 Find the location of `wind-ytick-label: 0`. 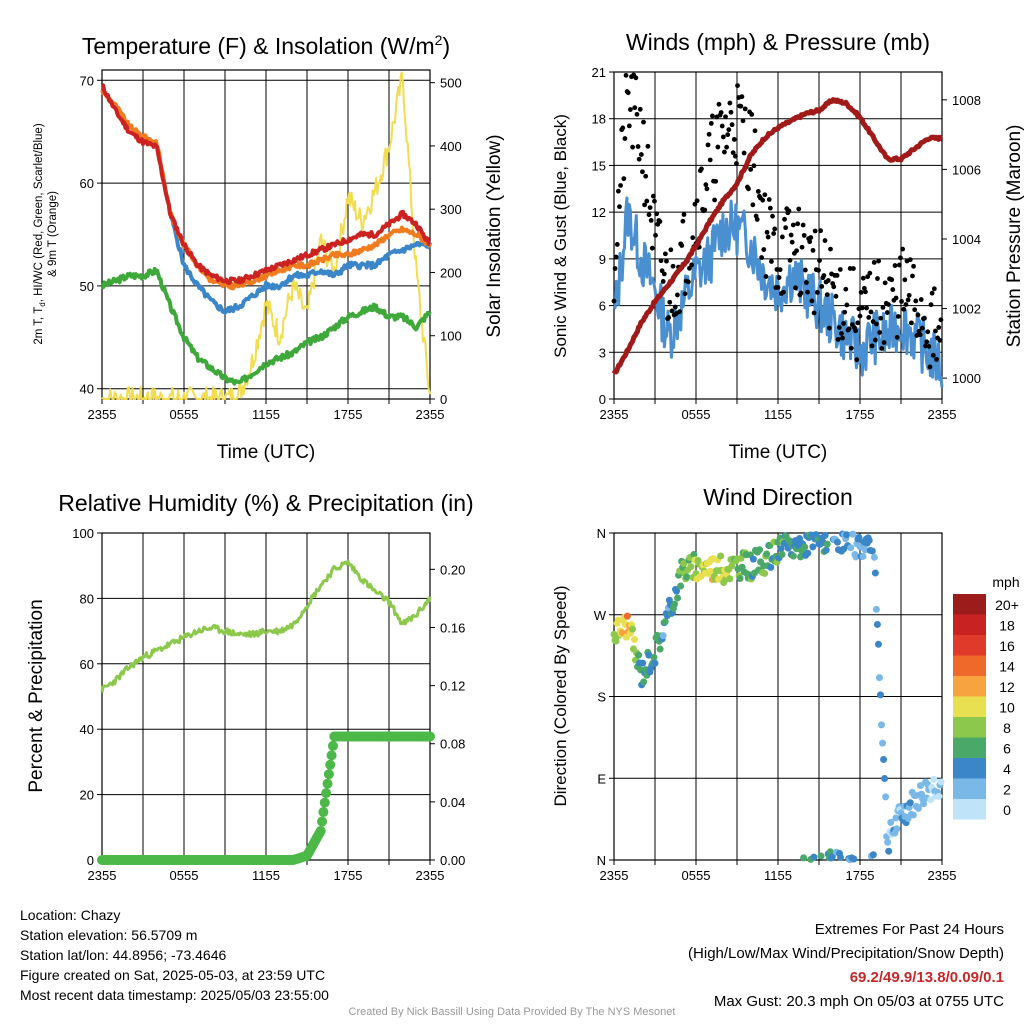

wind-ytick-label: 0 is located at coordinates (602, 399).